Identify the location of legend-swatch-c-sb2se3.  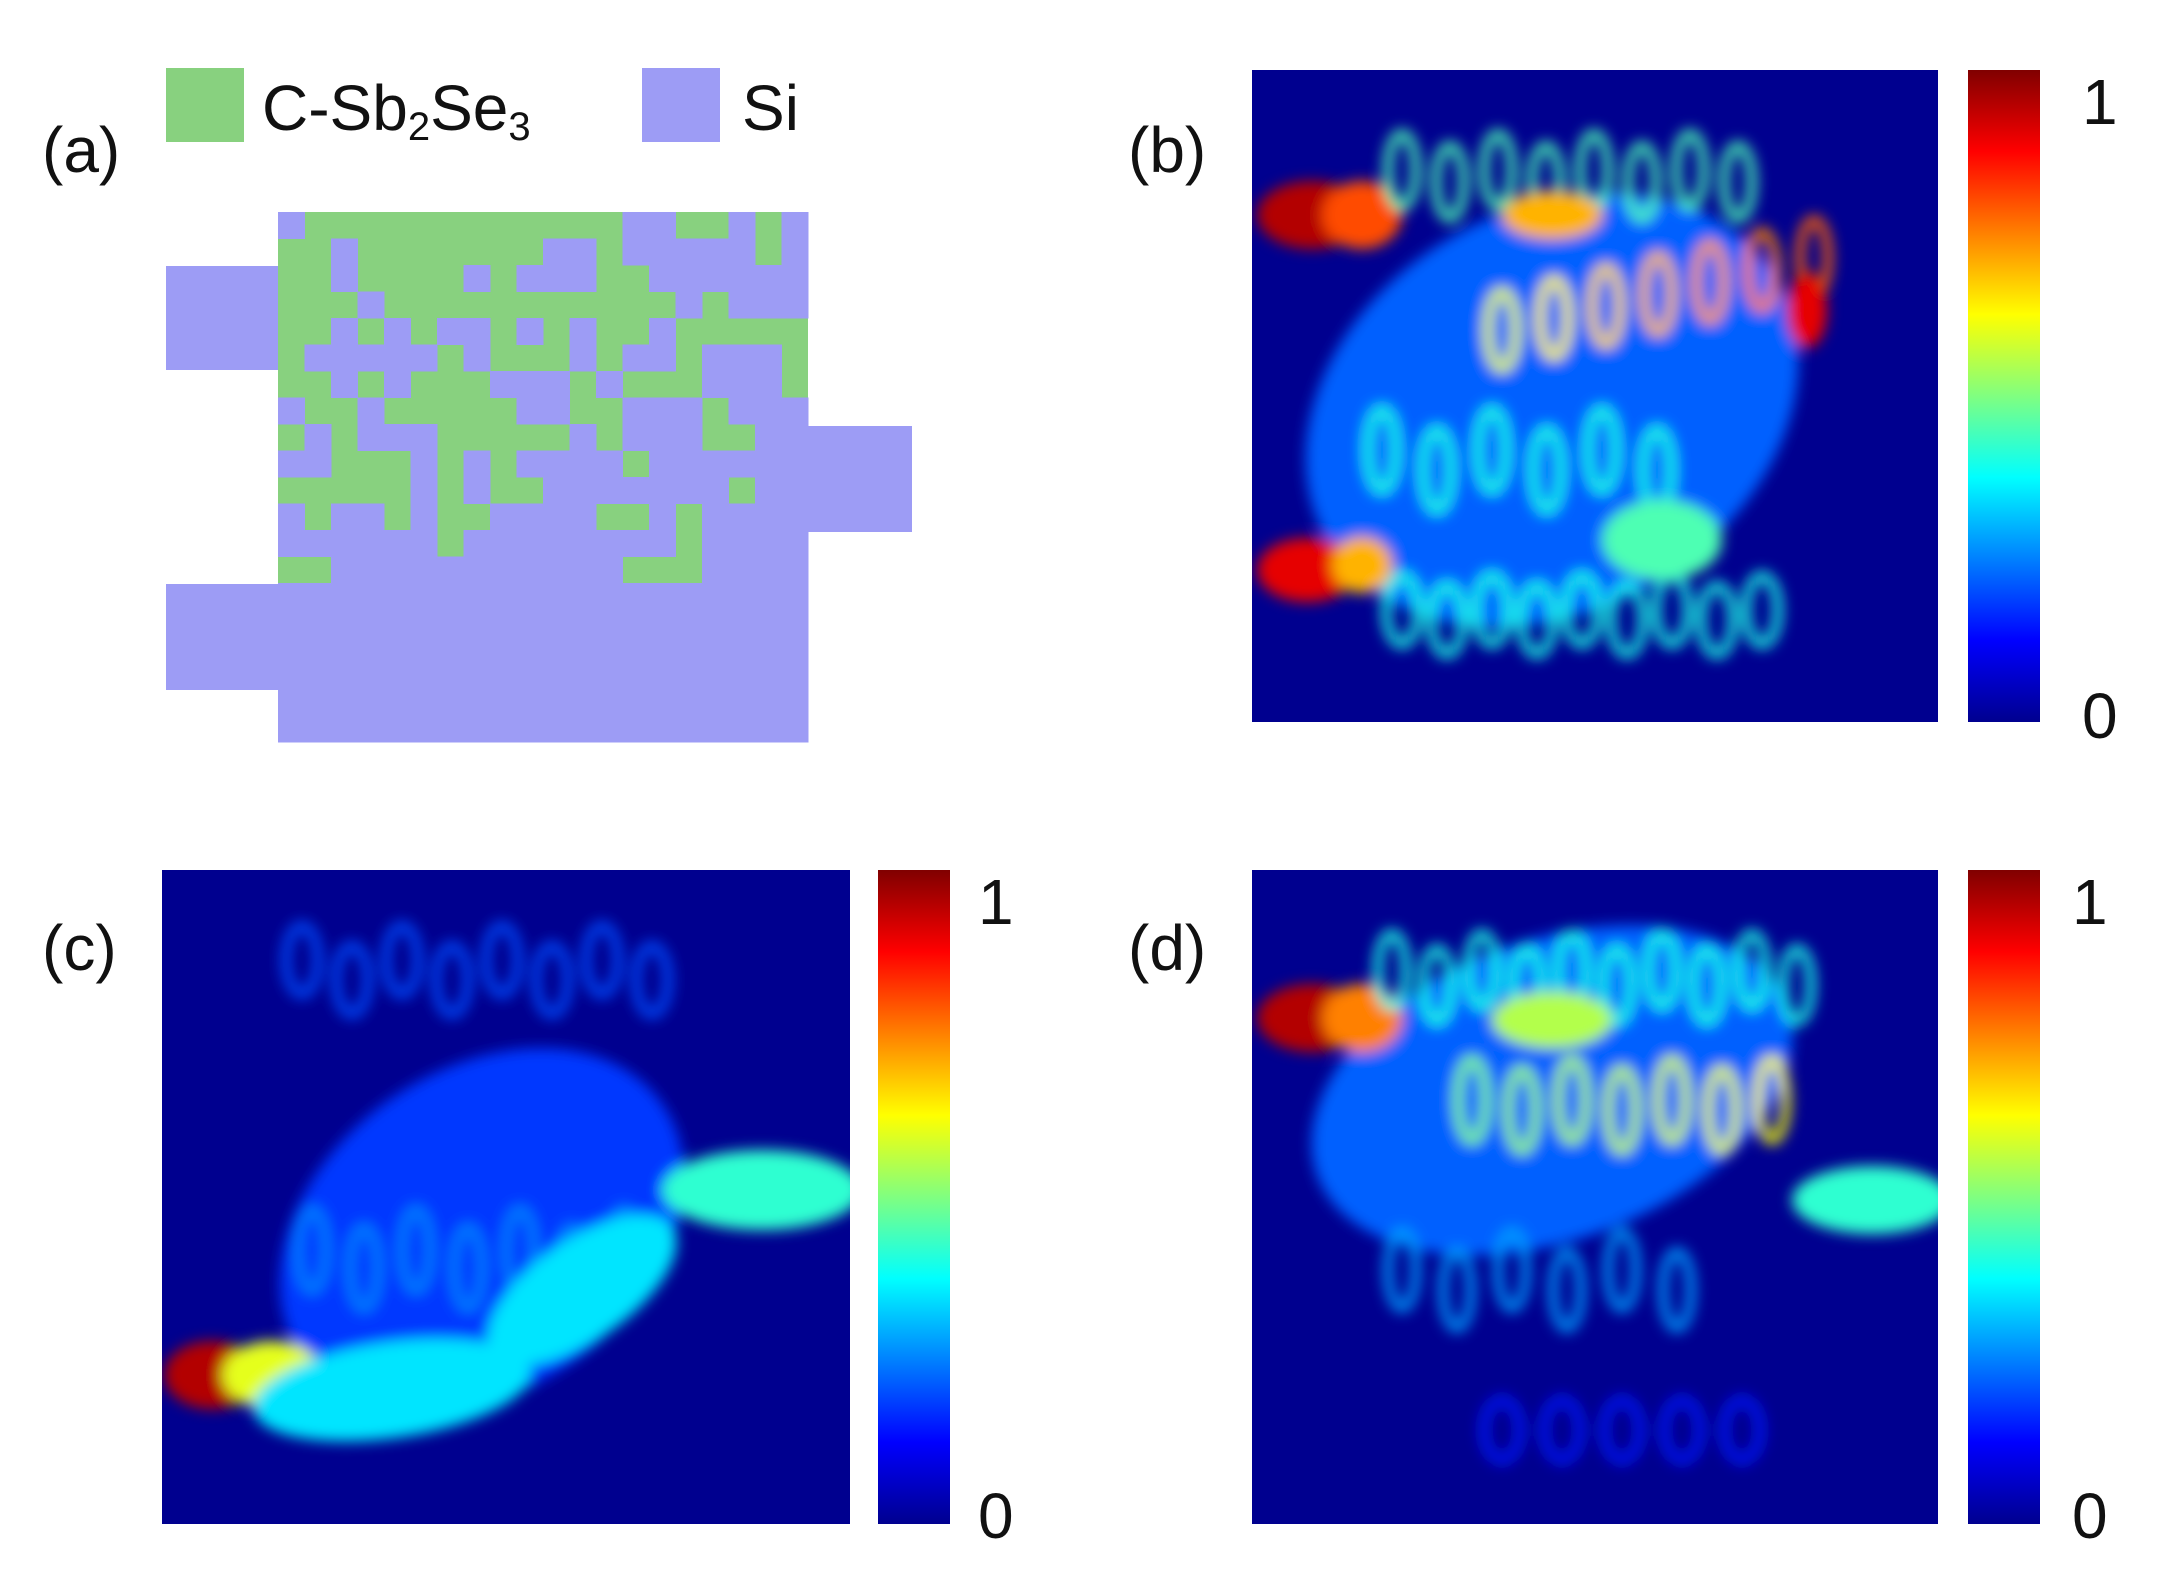
(205, 105).